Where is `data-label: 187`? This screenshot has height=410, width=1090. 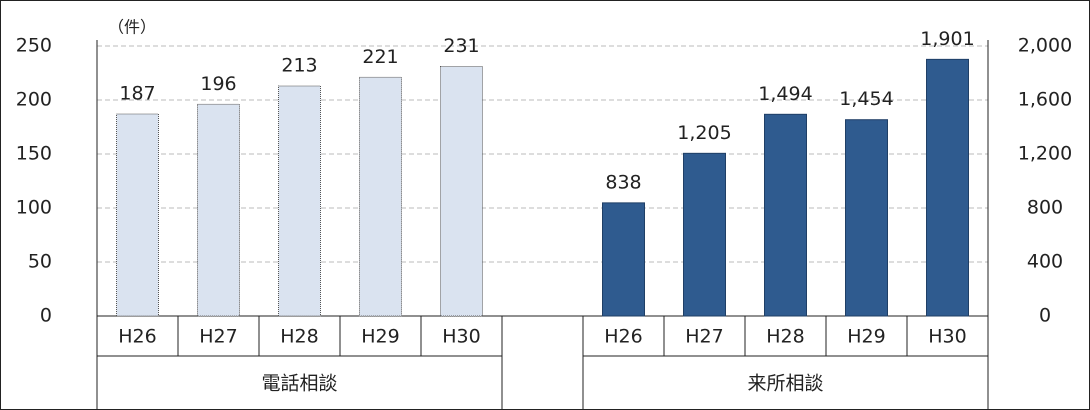
data-label: 187 is located at coordinates (137, 94).